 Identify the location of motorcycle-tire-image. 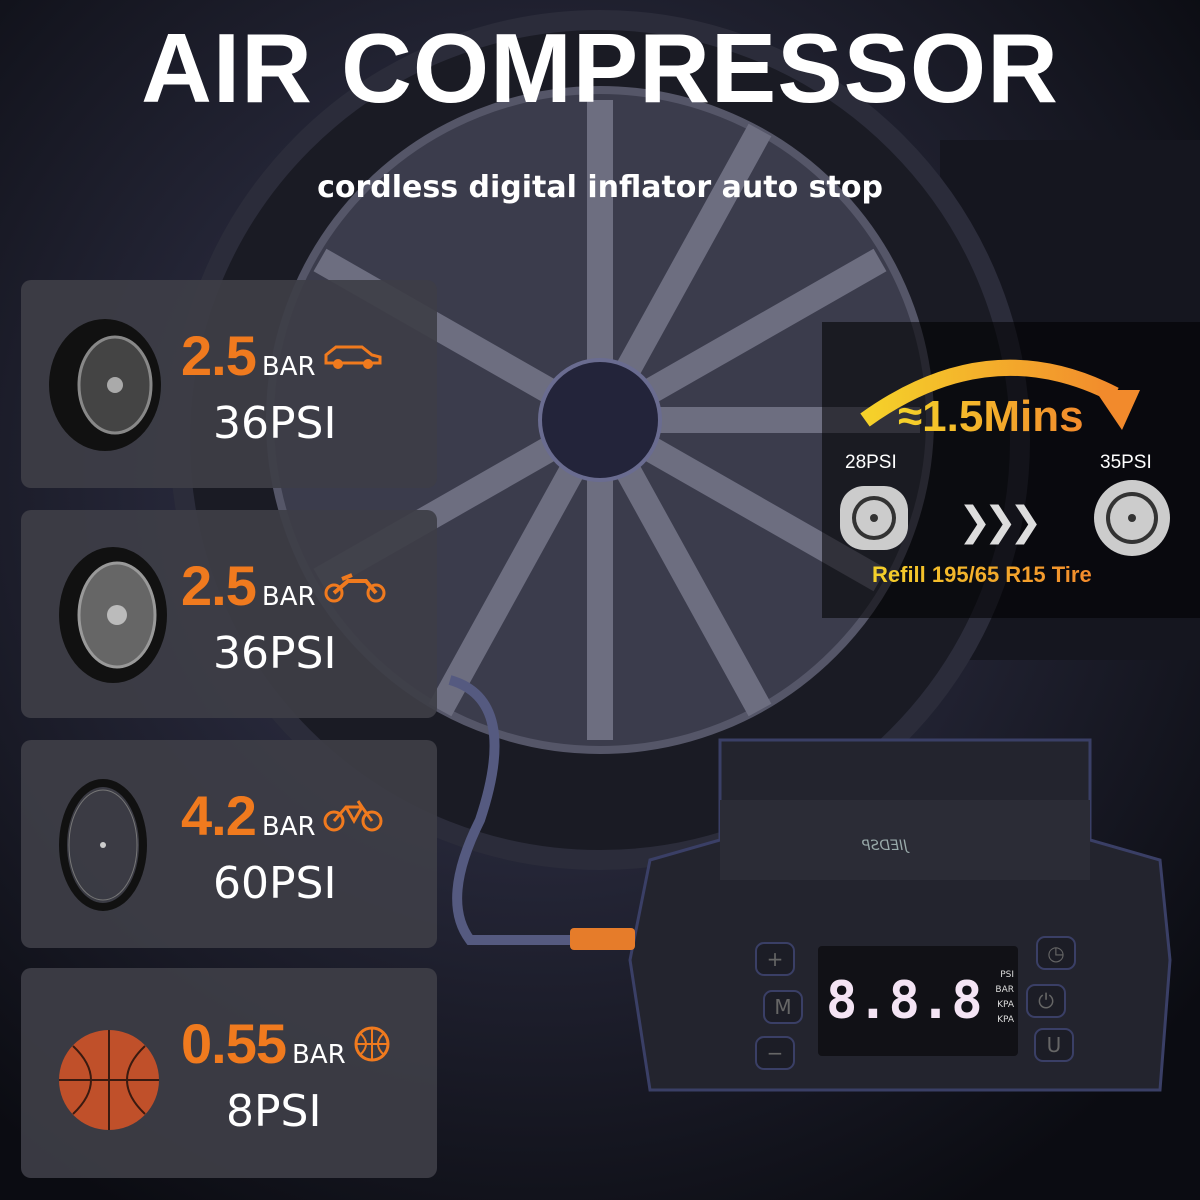
(113, 615).